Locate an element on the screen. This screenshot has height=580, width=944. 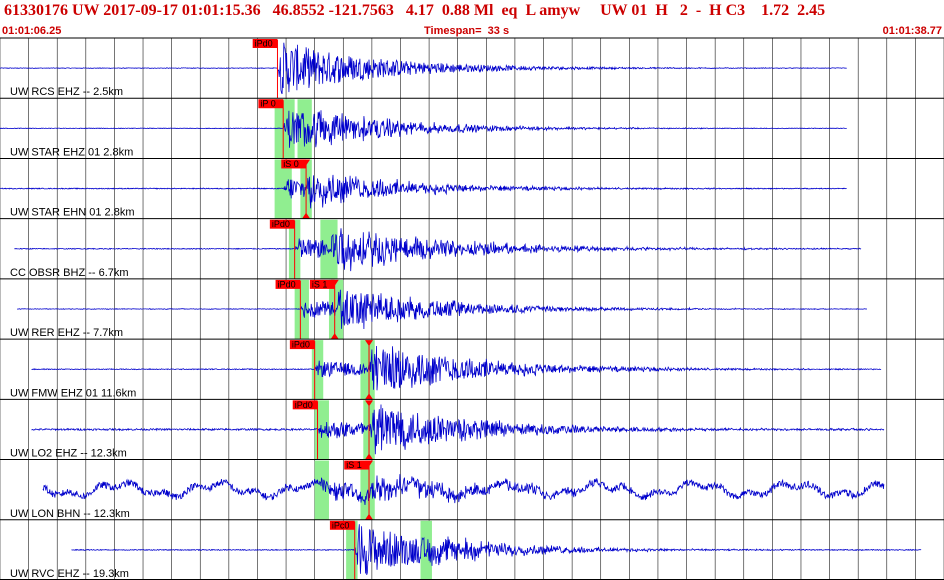
pick-label: iS 0 is located at coordinates (291, 164).